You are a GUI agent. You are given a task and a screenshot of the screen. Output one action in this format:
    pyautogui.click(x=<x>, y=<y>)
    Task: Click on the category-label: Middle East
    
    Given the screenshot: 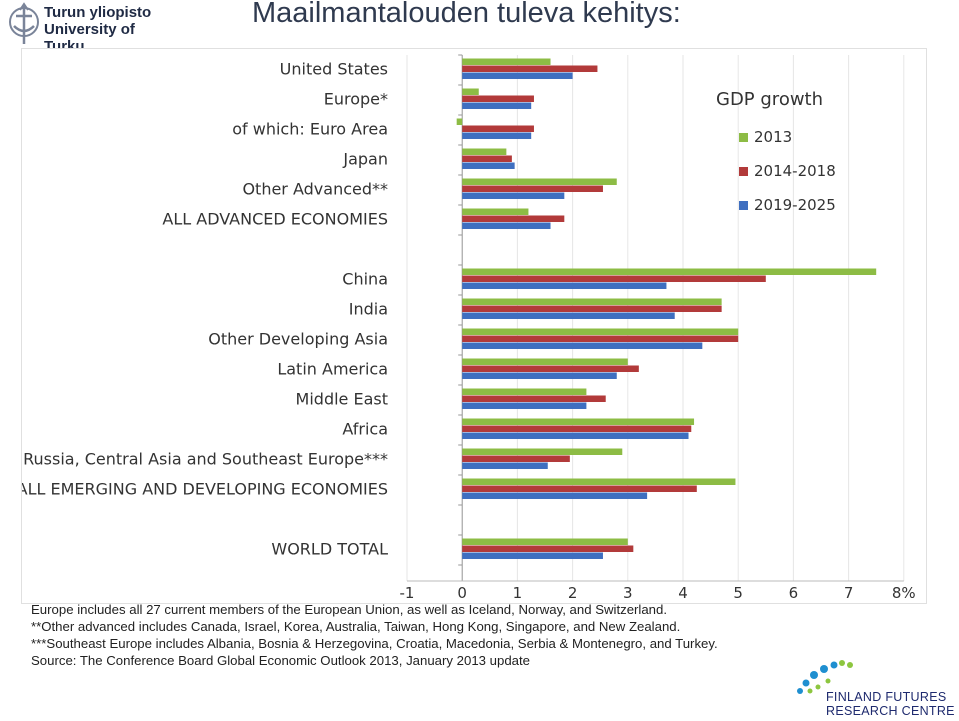 What is the action you would take?
    pyautogui.click(x=342, y=399)
    